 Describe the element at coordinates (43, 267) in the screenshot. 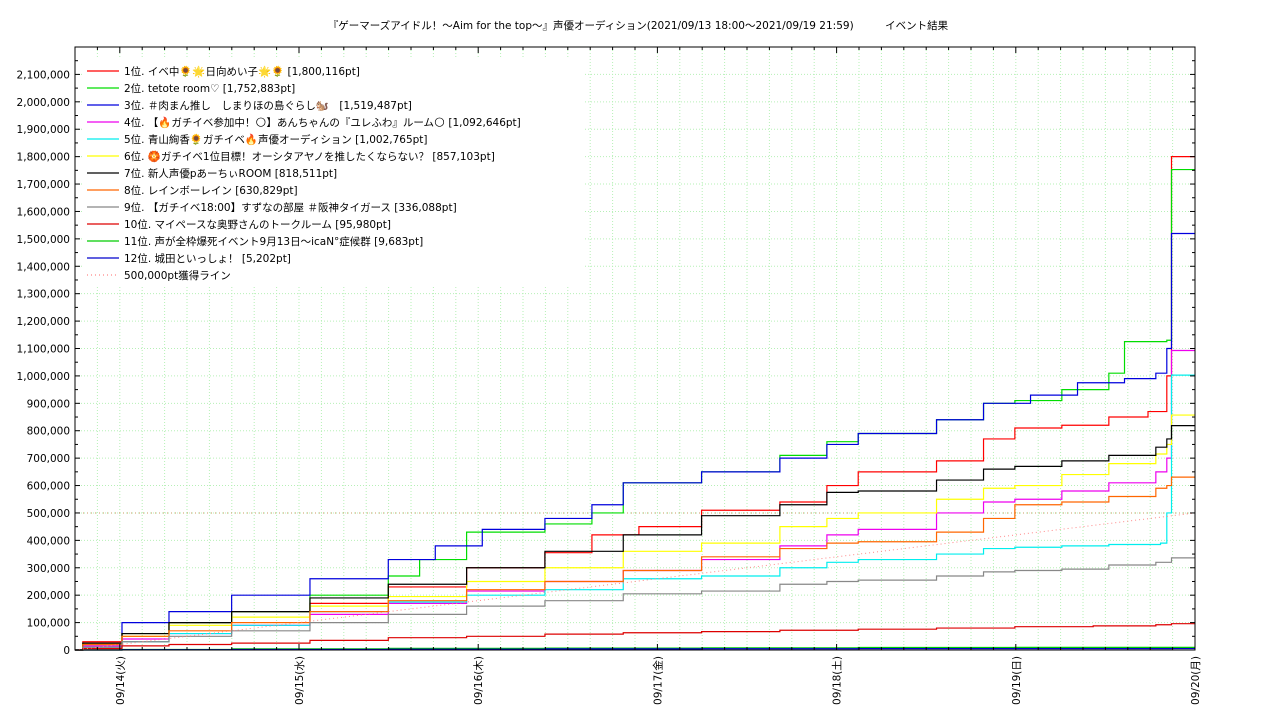

I see `y-tick-label: 1,400,000` at that location.